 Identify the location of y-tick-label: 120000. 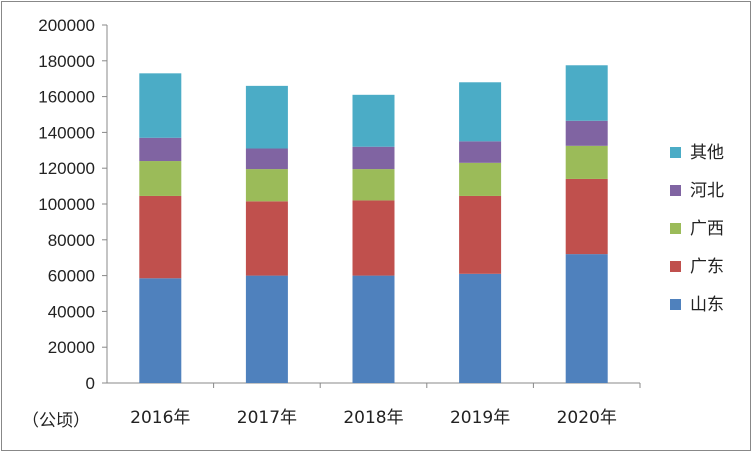
(66, 168).